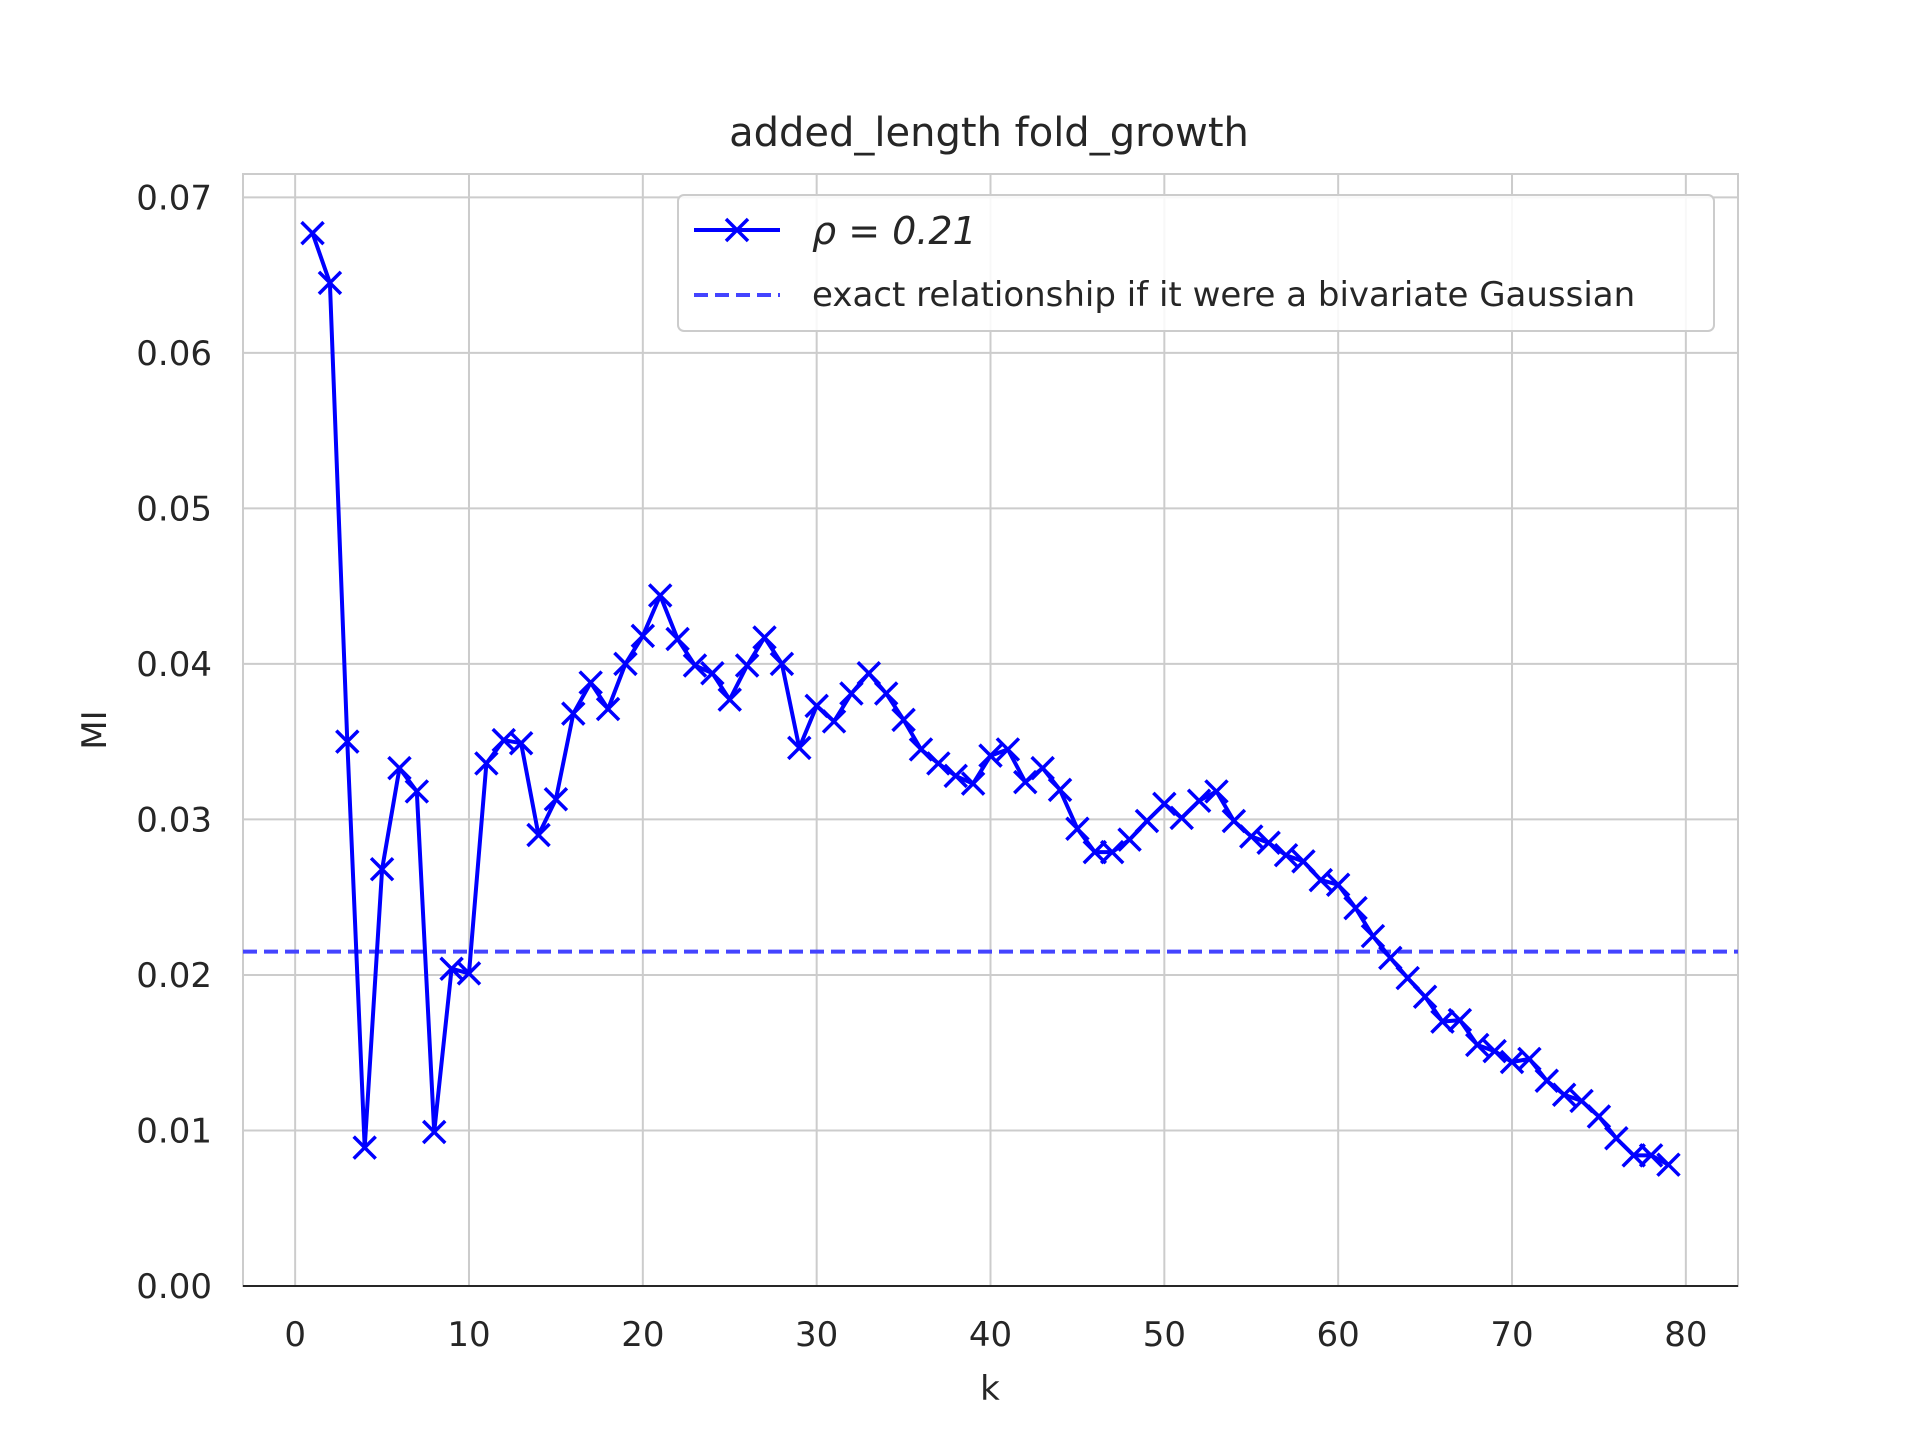  I want to click on x-tick-label: 20, so click(642, 1335).